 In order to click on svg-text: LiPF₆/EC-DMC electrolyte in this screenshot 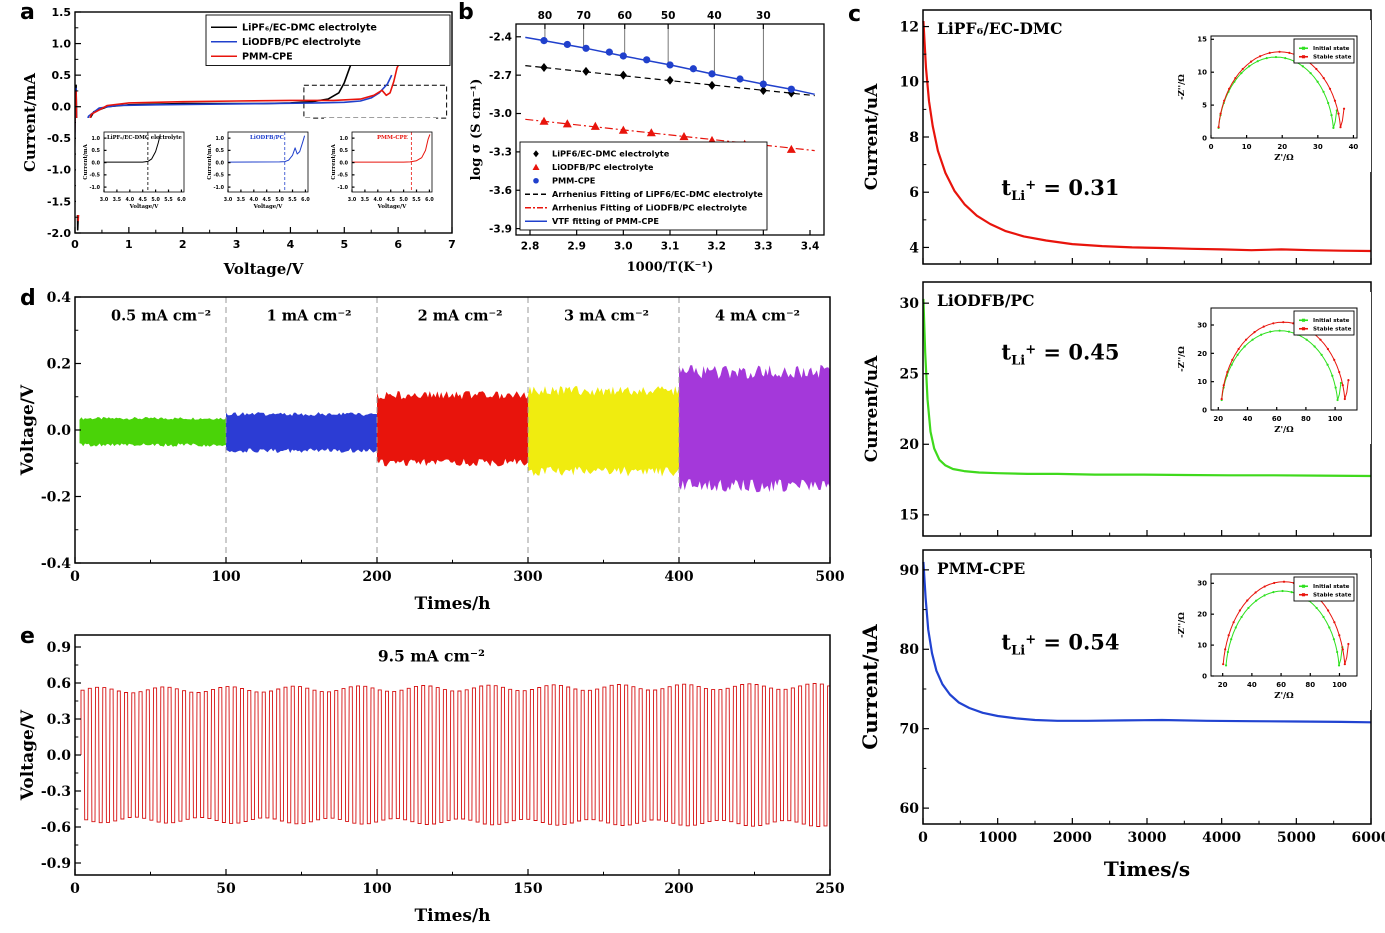, I will do `click(309, 28)`.